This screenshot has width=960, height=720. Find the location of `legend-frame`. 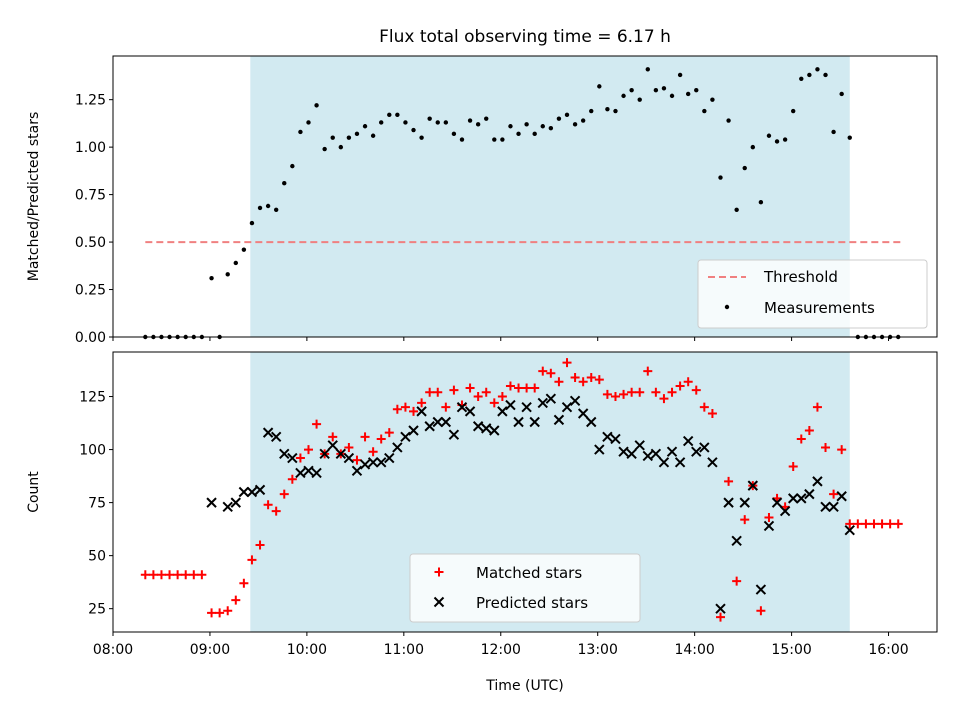

legend-frame is located at coordinates (525, 588).